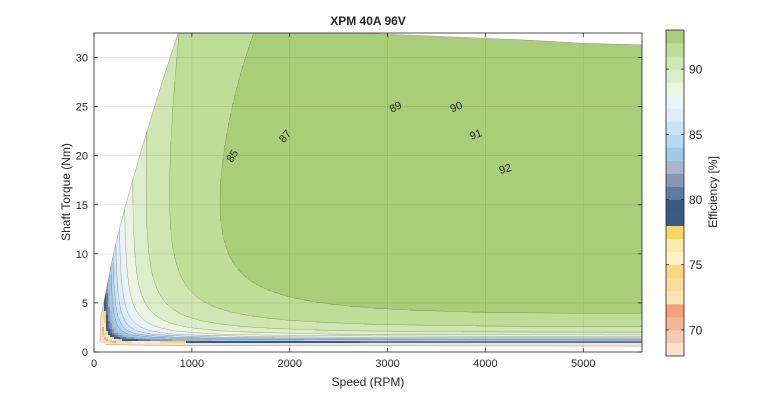 The image size is (772, 400). Describe the element at coordinates (696, 135) in the screenshot. I see `colorbar-tick-label: 85` at that location.